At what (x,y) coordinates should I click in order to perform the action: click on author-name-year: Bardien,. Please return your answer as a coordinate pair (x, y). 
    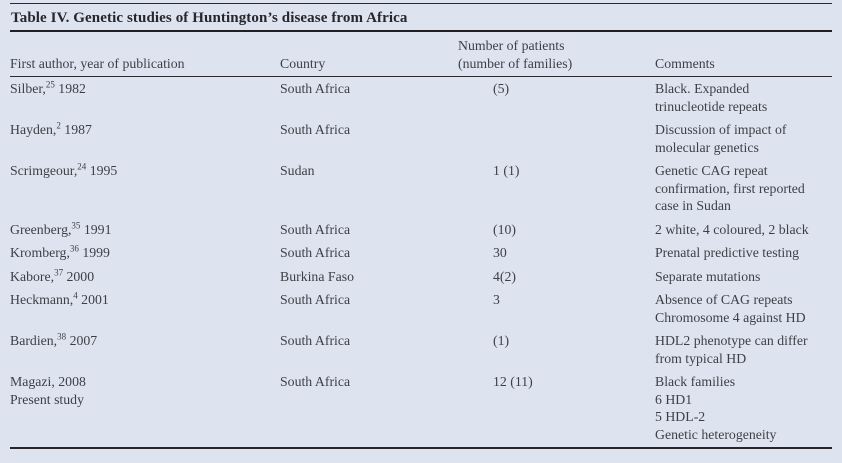
    Looking at the image, I should click on (34, 340).